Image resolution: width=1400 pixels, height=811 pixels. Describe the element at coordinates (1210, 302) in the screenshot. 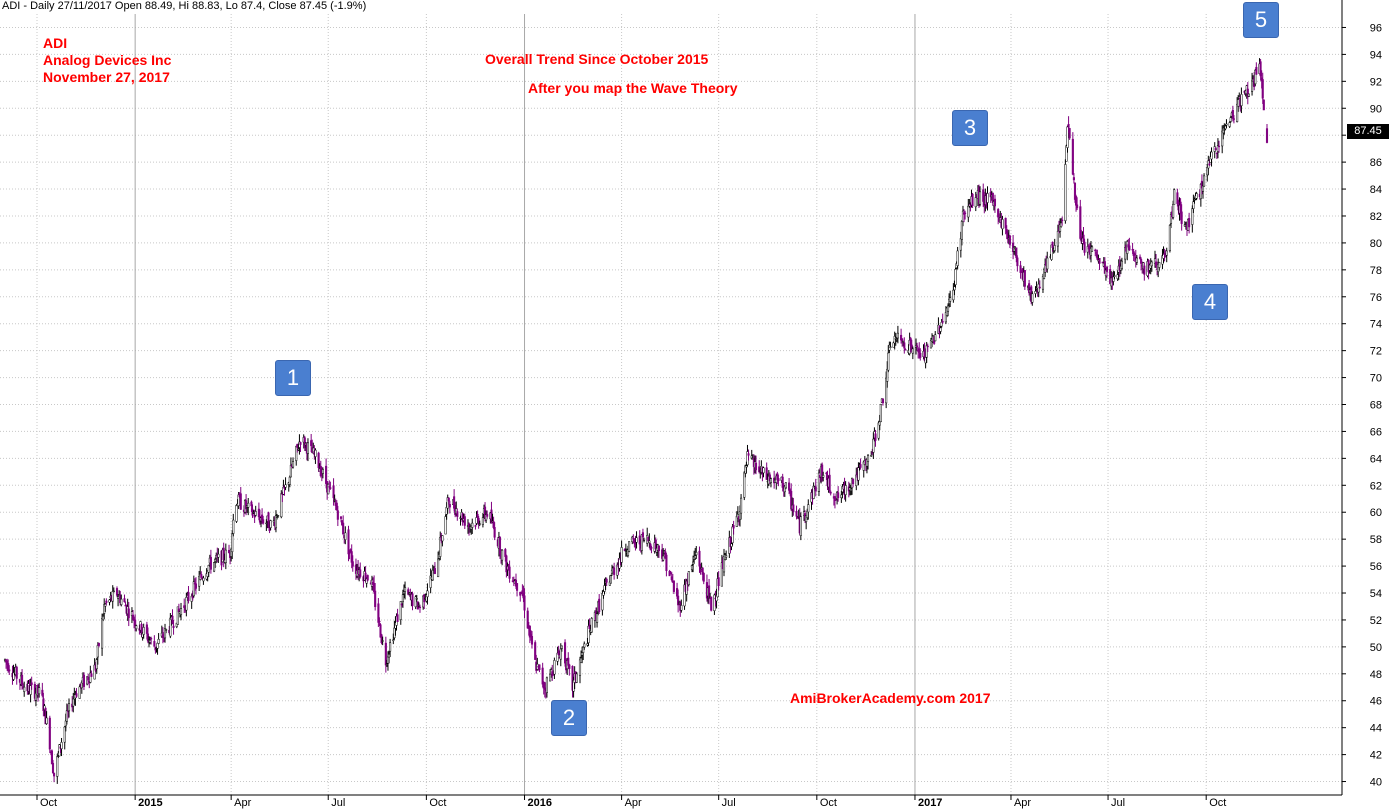

I see `wave-label-4: 4` at that location.